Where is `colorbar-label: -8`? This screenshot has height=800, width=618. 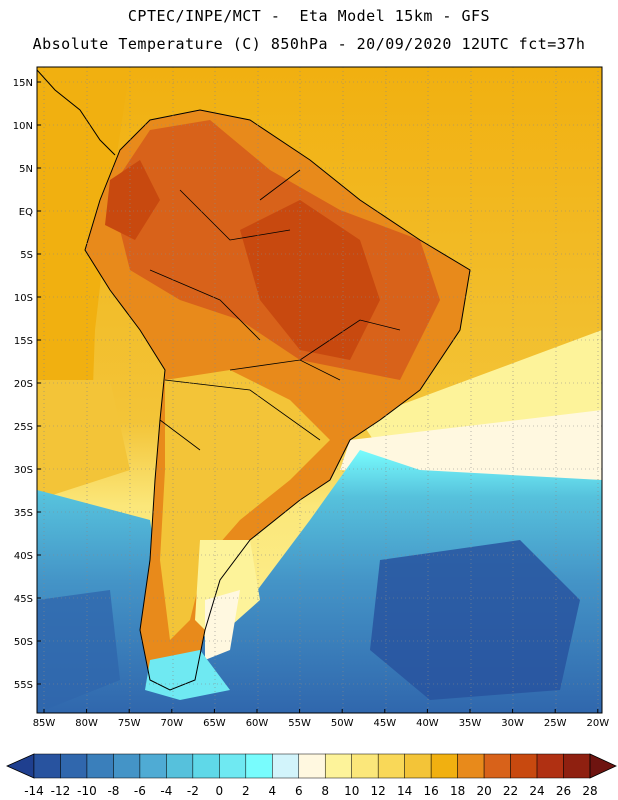 colorbar-label: -8 is located at coordinates (113, 791).